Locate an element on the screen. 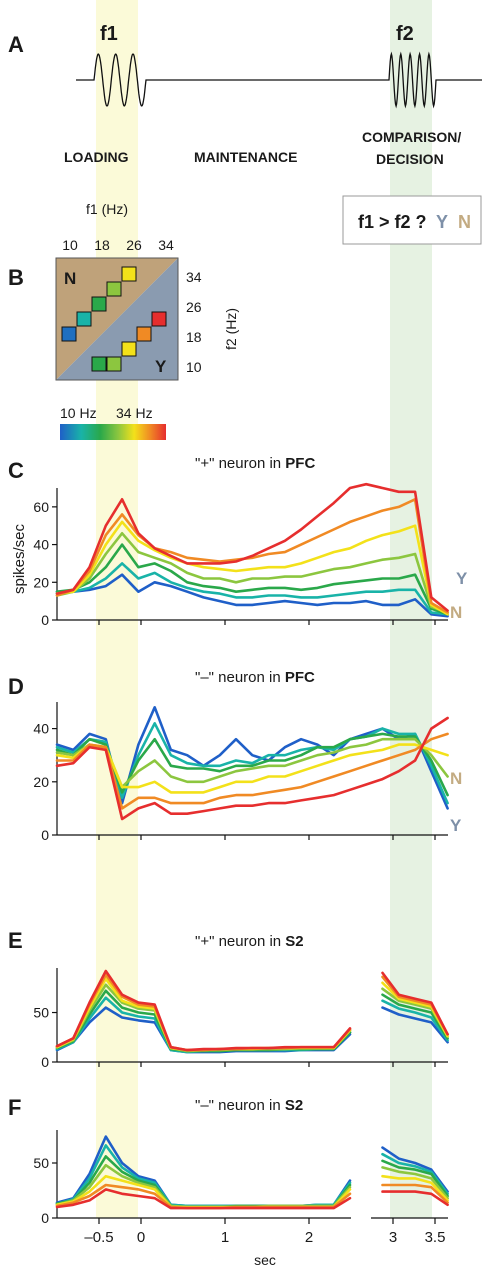 The width and height of the screenshot is (494, 1280). f1-tick: 34 is located at coordinates (166, 245).